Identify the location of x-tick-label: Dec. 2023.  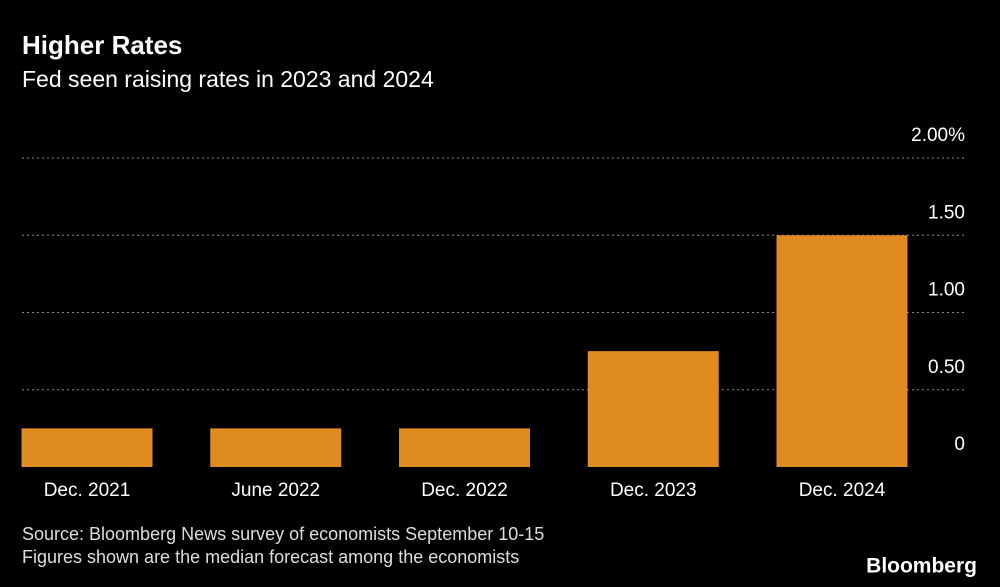
(653, 490).